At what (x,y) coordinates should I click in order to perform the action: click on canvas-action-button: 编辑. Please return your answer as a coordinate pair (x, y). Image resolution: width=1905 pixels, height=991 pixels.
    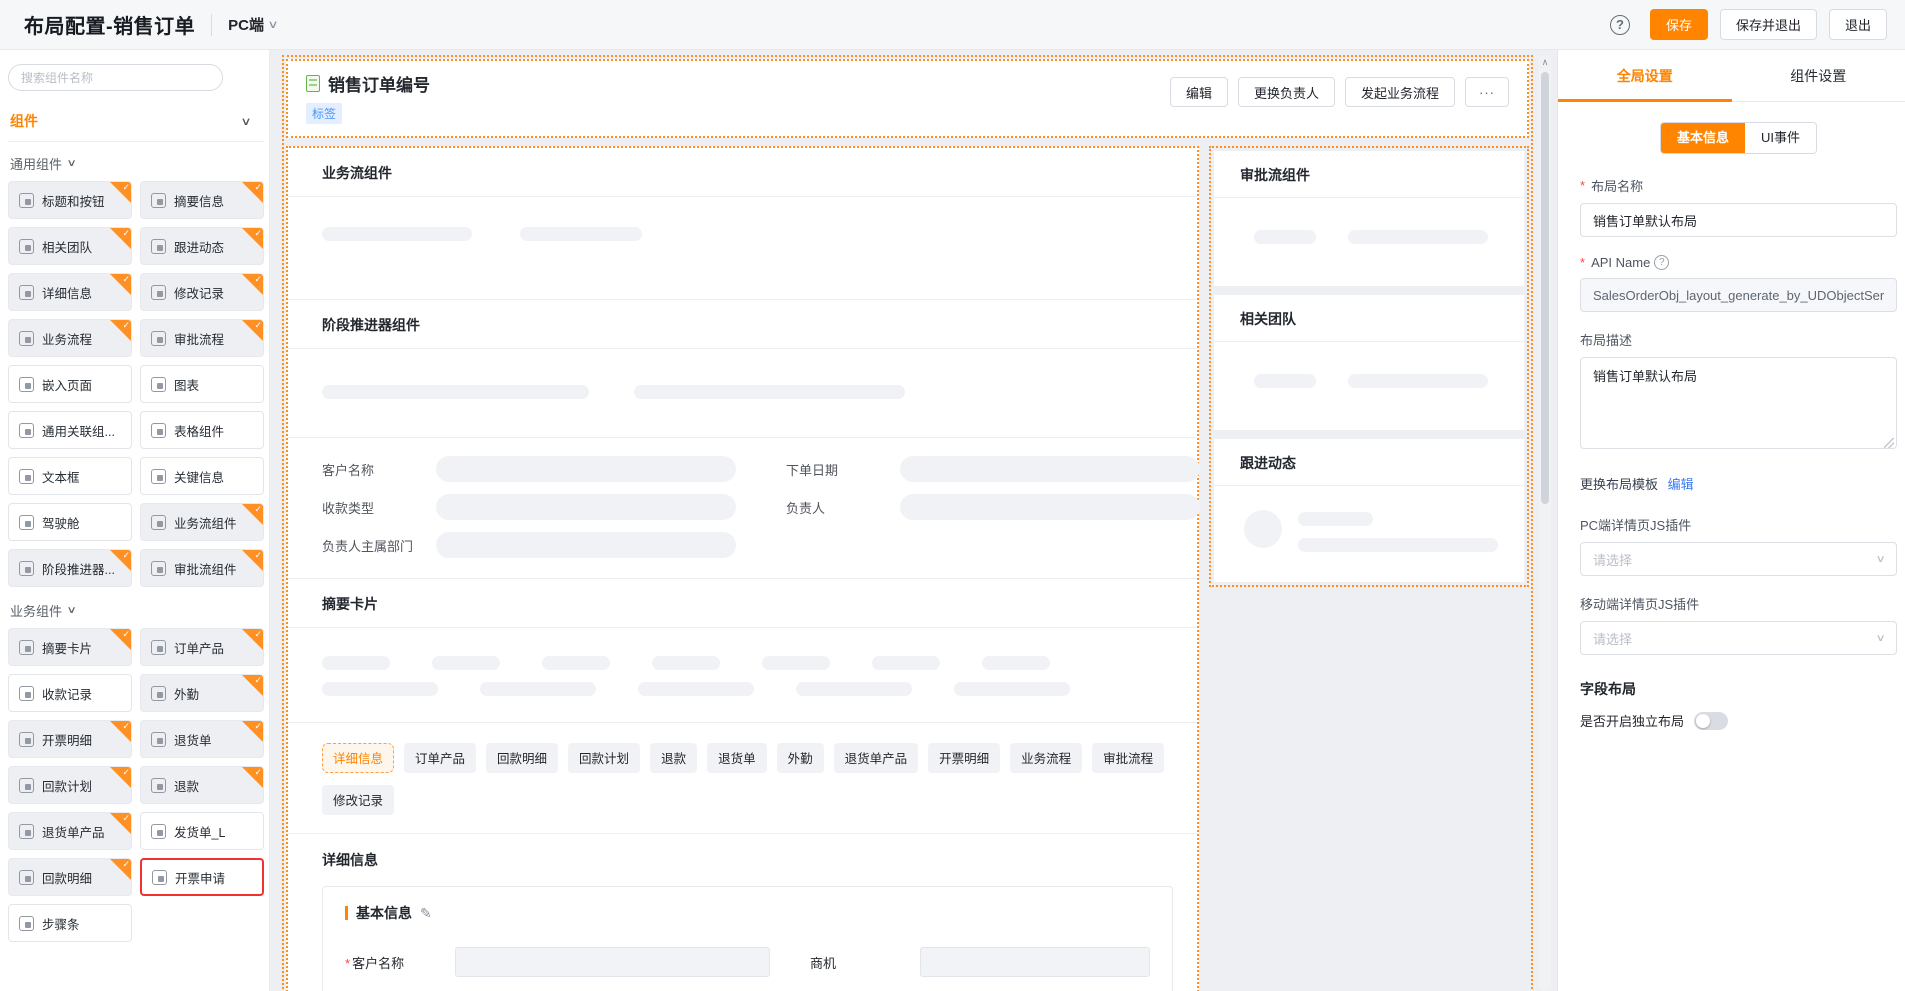
    Looking at the image, I should click on (1198, 92).